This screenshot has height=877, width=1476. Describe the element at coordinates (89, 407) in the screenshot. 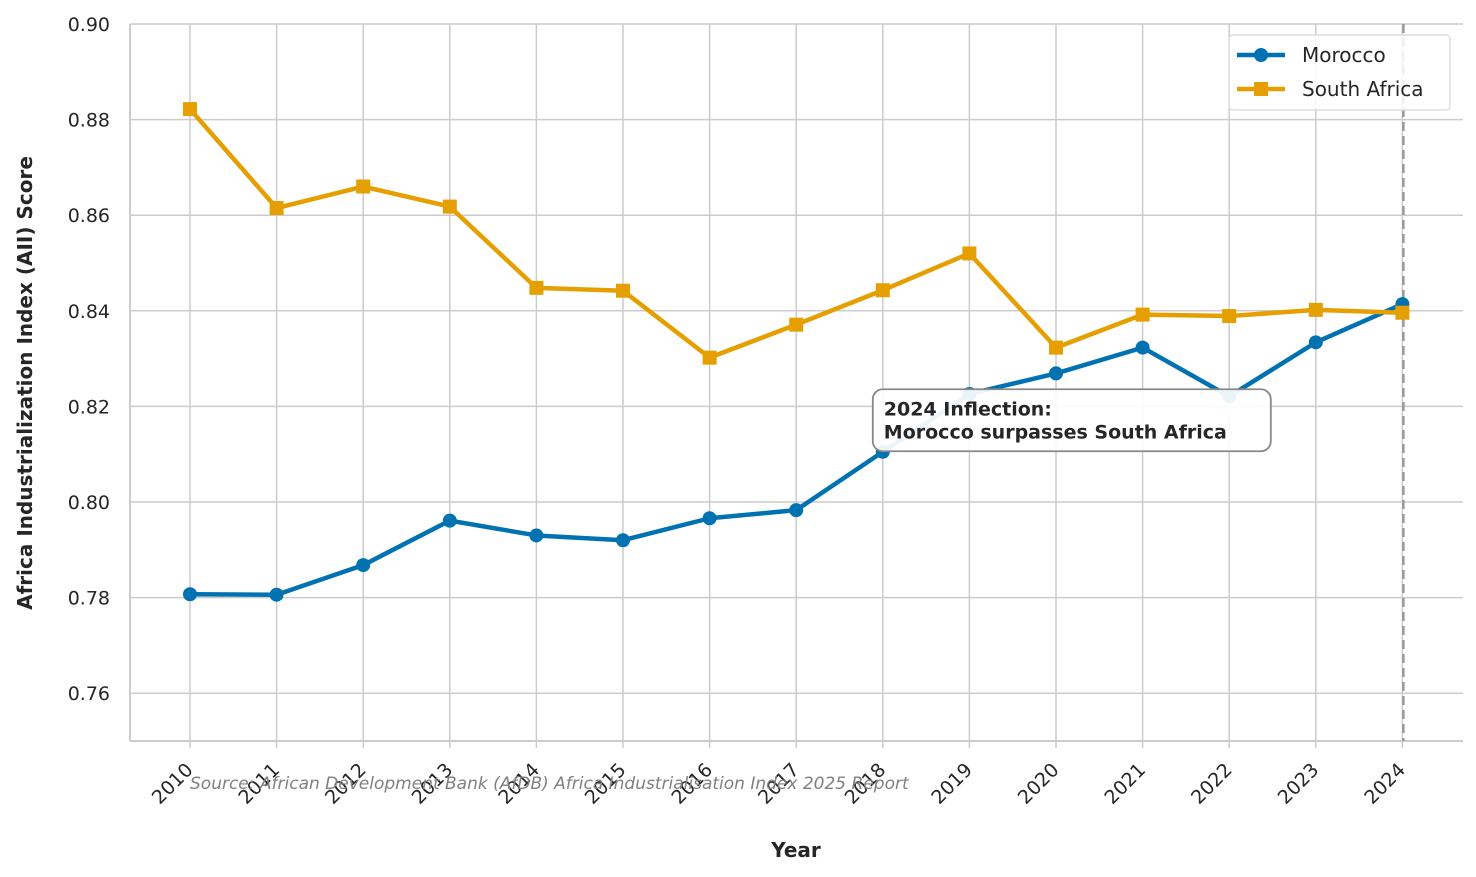

I see `y-tick-label: 0.82` at that location.